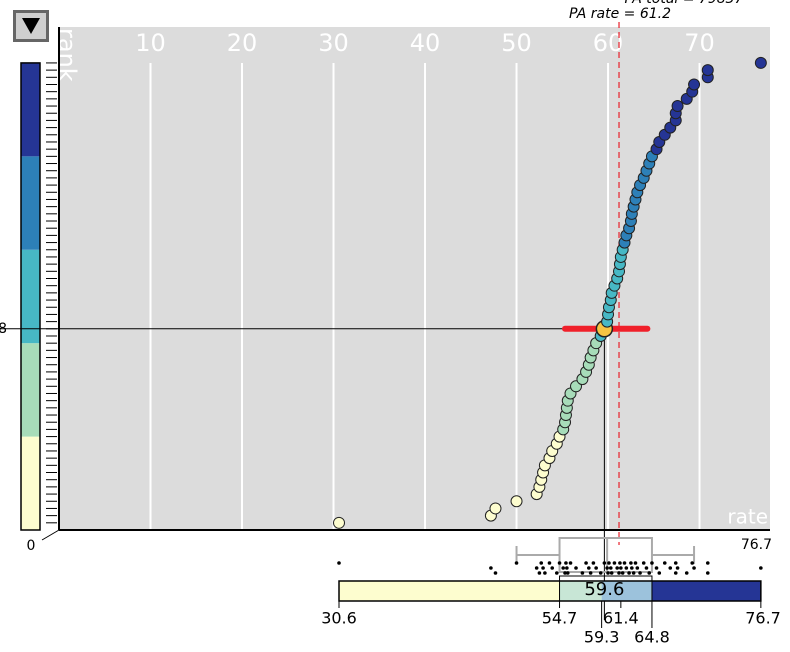 This screenshot has width=790, height=652. I want to click on range-tick-label: 61.4, so click(621, 618).